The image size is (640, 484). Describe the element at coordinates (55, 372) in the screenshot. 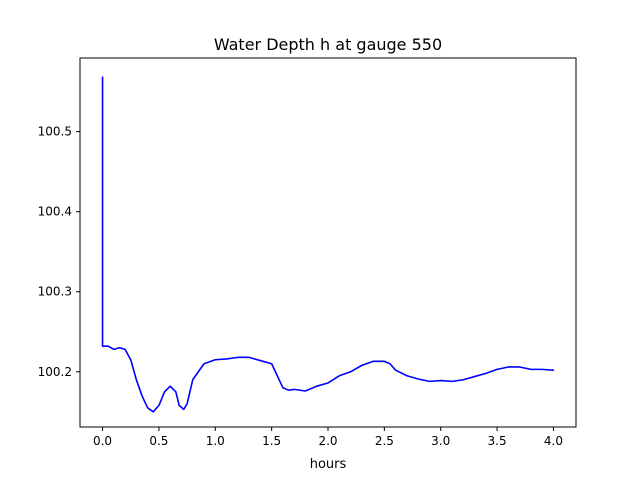

I see `y-tick-label: 100.2` at that location.